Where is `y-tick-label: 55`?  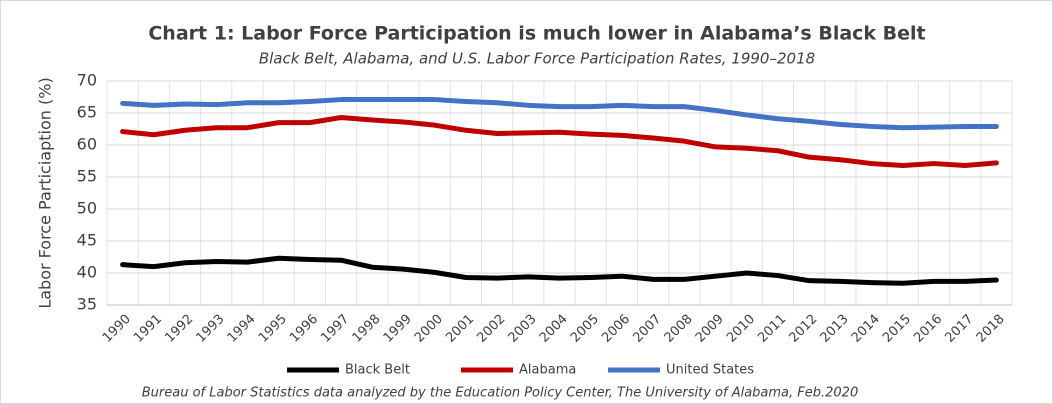 y-tick-label: 55 is located at coordinates (87, 176).